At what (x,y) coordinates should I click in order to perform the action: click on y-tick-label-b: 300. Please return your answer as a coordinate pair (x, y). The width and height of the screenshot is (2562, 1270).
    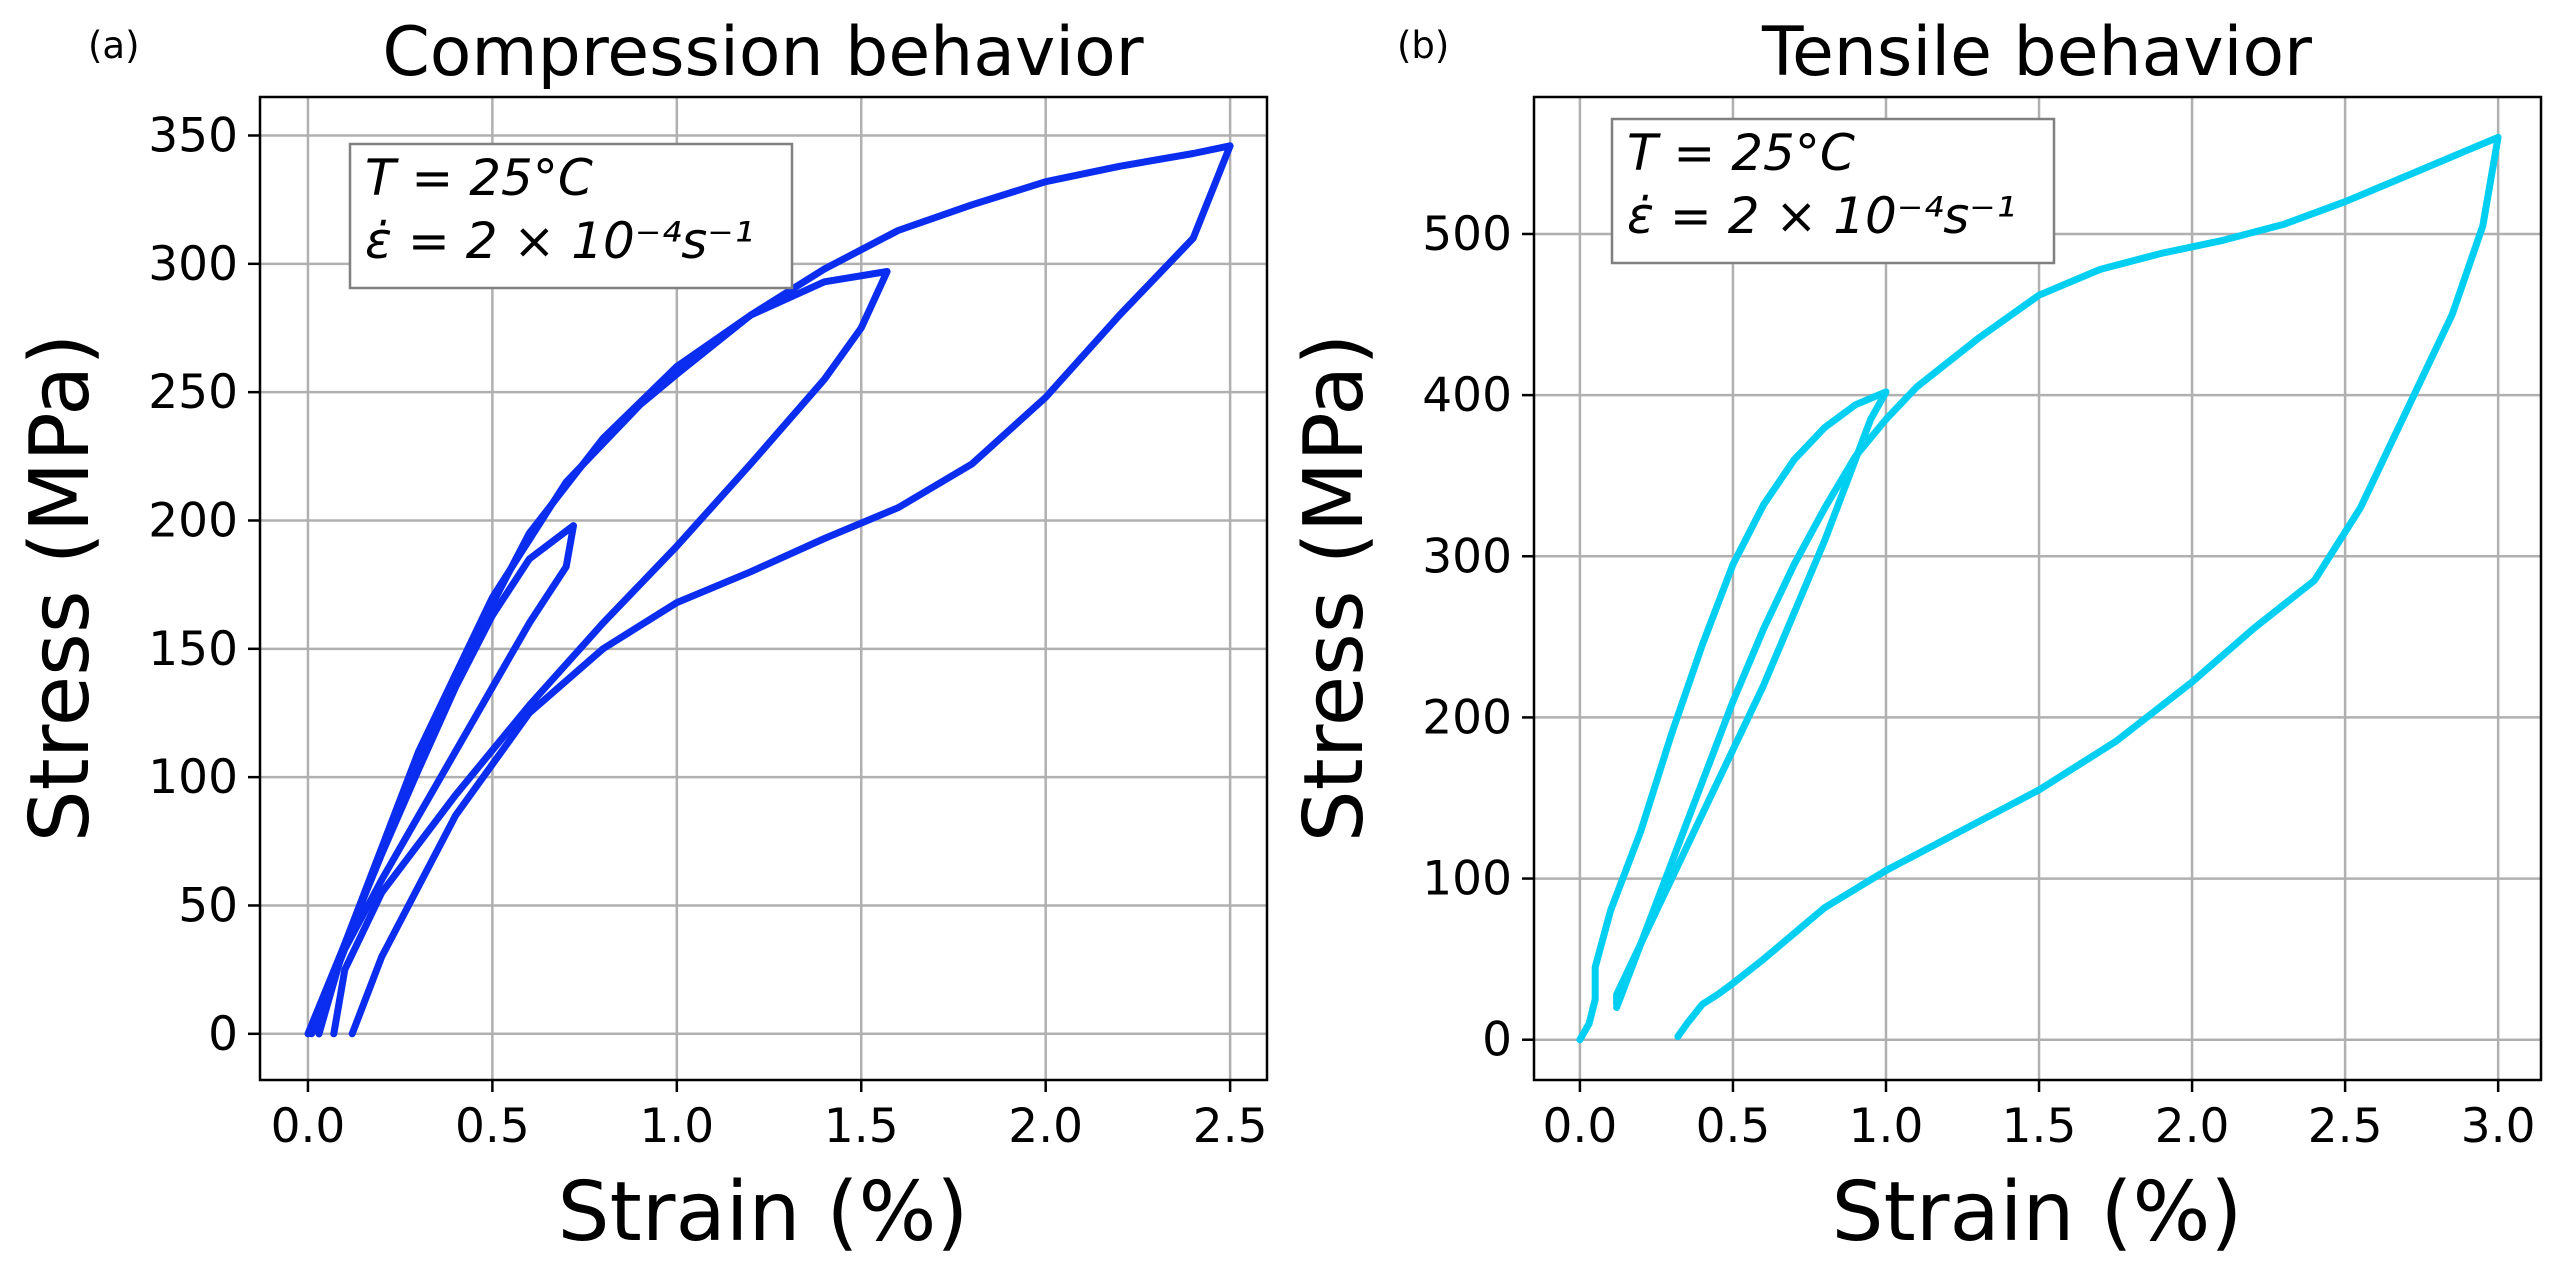
    Looking at the image, I should click on (1467, 556).